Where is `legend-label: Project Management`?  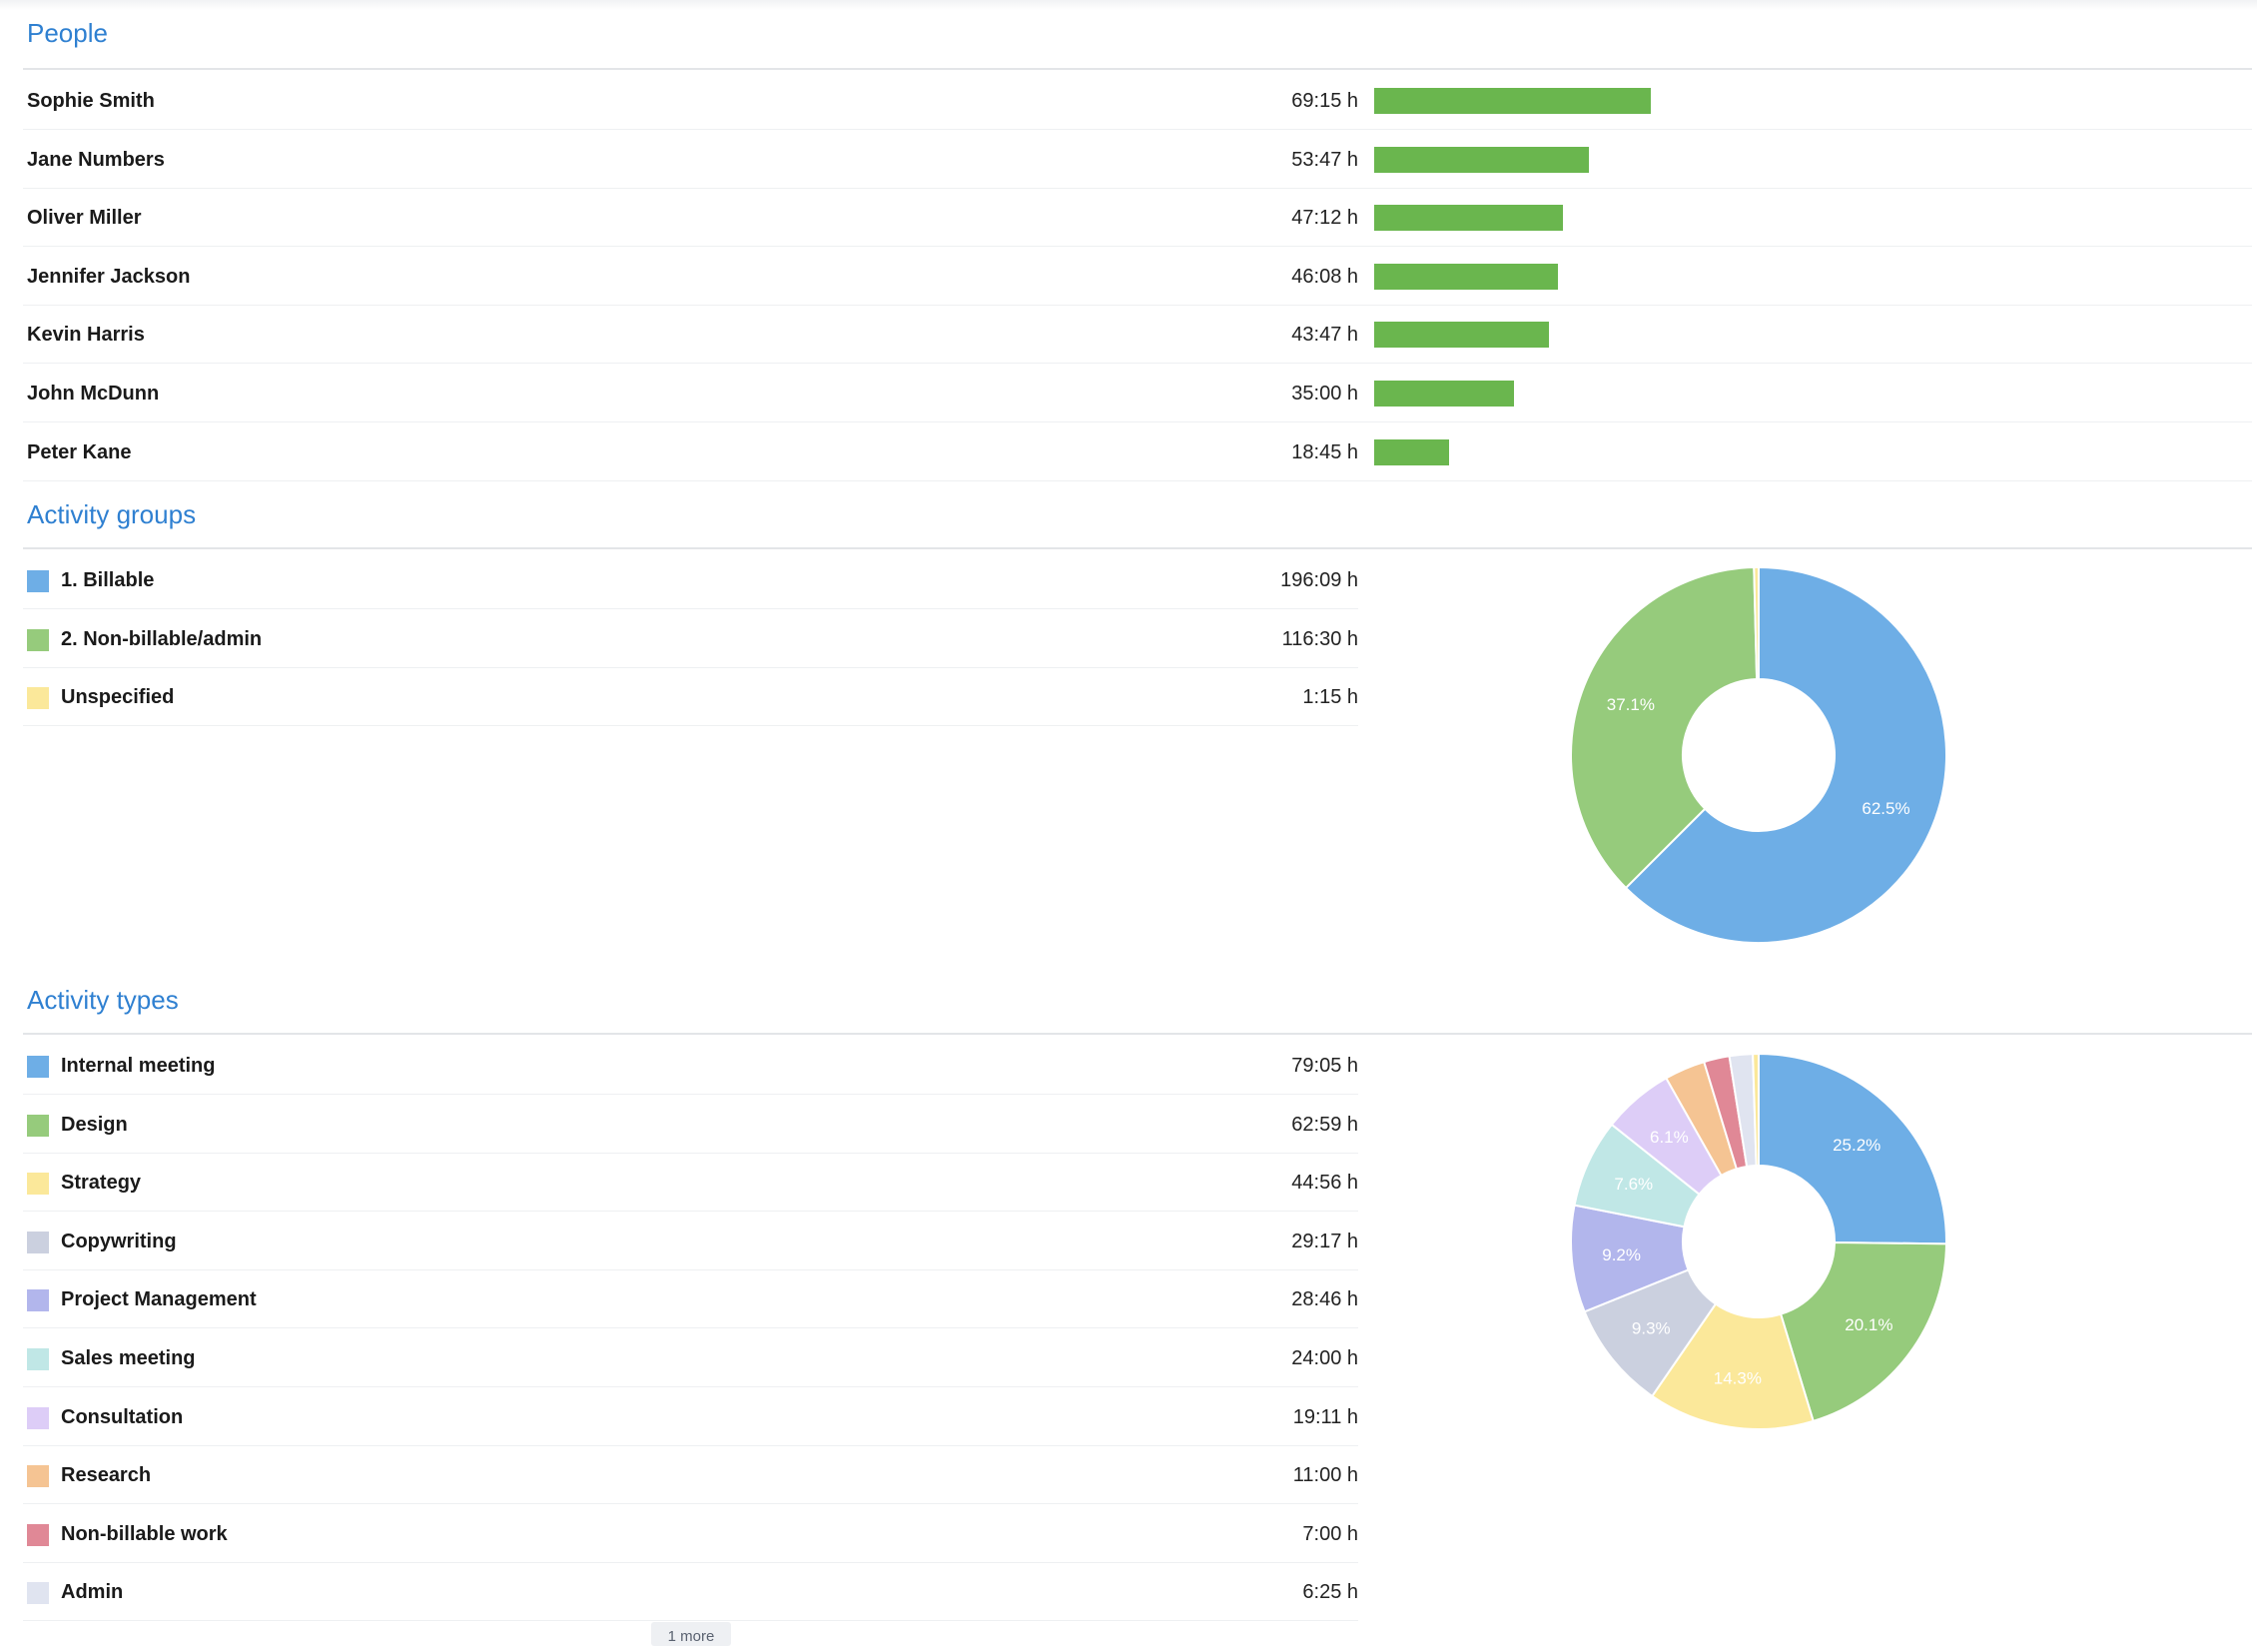 legend-label: Project Management is located at coordinates (159, 1299).